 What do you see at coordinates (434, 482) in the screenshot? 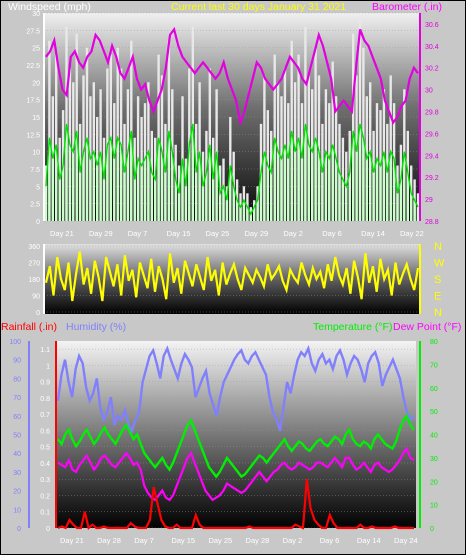
I see `temp-tick-2: 20` at bounding box center [434, 482].